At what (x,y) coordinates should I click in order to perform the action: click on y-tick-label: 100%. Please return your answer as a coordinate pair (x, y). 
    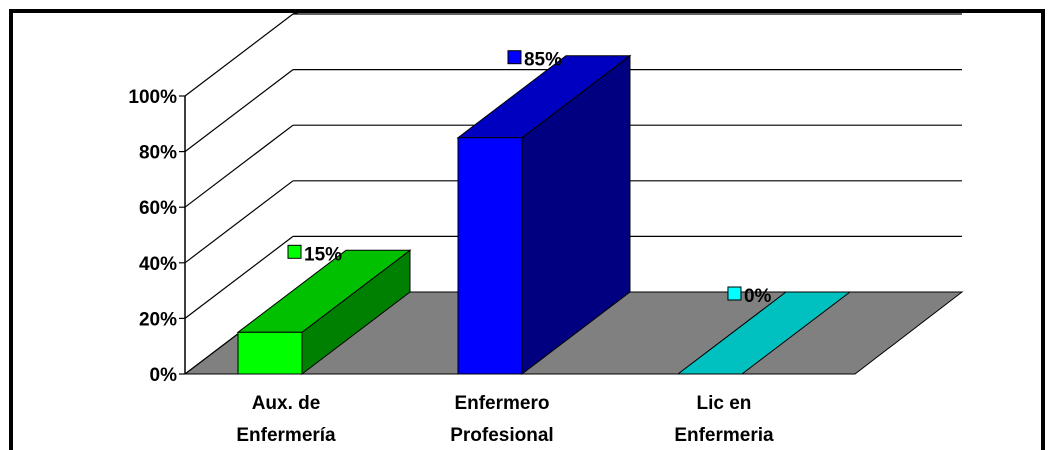
    Looking at the image, I should click on (152, 97).